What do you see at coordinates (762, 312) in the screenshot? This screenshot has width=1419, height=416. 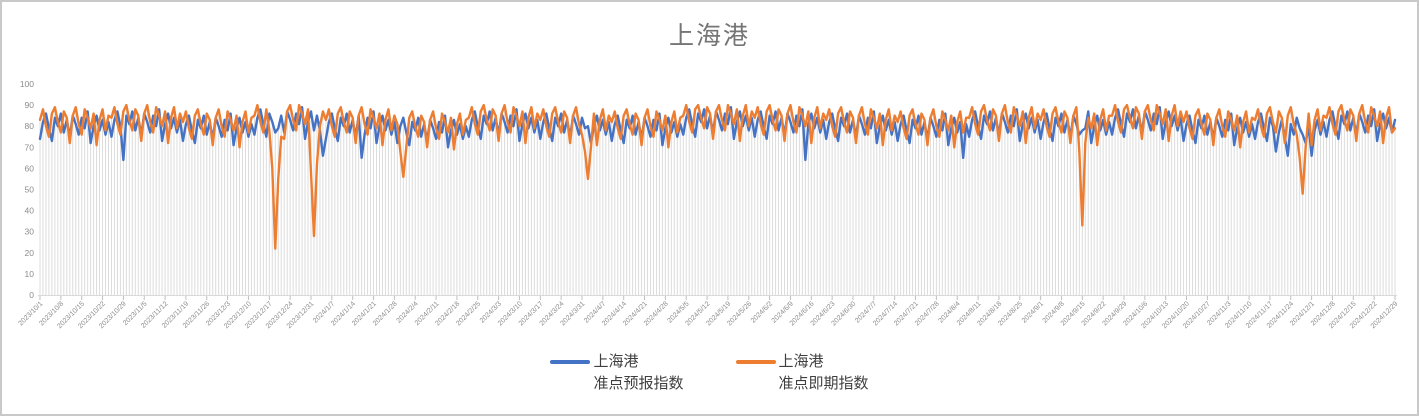 I see `svg-text: 2024/6/2` at bounding box center [762, 312].